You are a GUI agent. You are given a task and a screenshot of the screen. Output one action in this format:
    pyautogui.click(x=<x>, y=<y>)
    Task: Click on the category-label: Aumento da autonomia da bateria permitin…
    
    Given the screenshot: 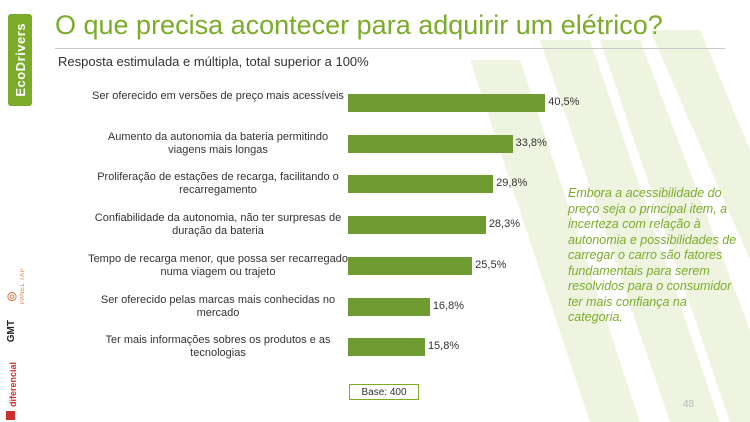 What is the action you would take?
    pyautogui.click(x=218, y=143)
    